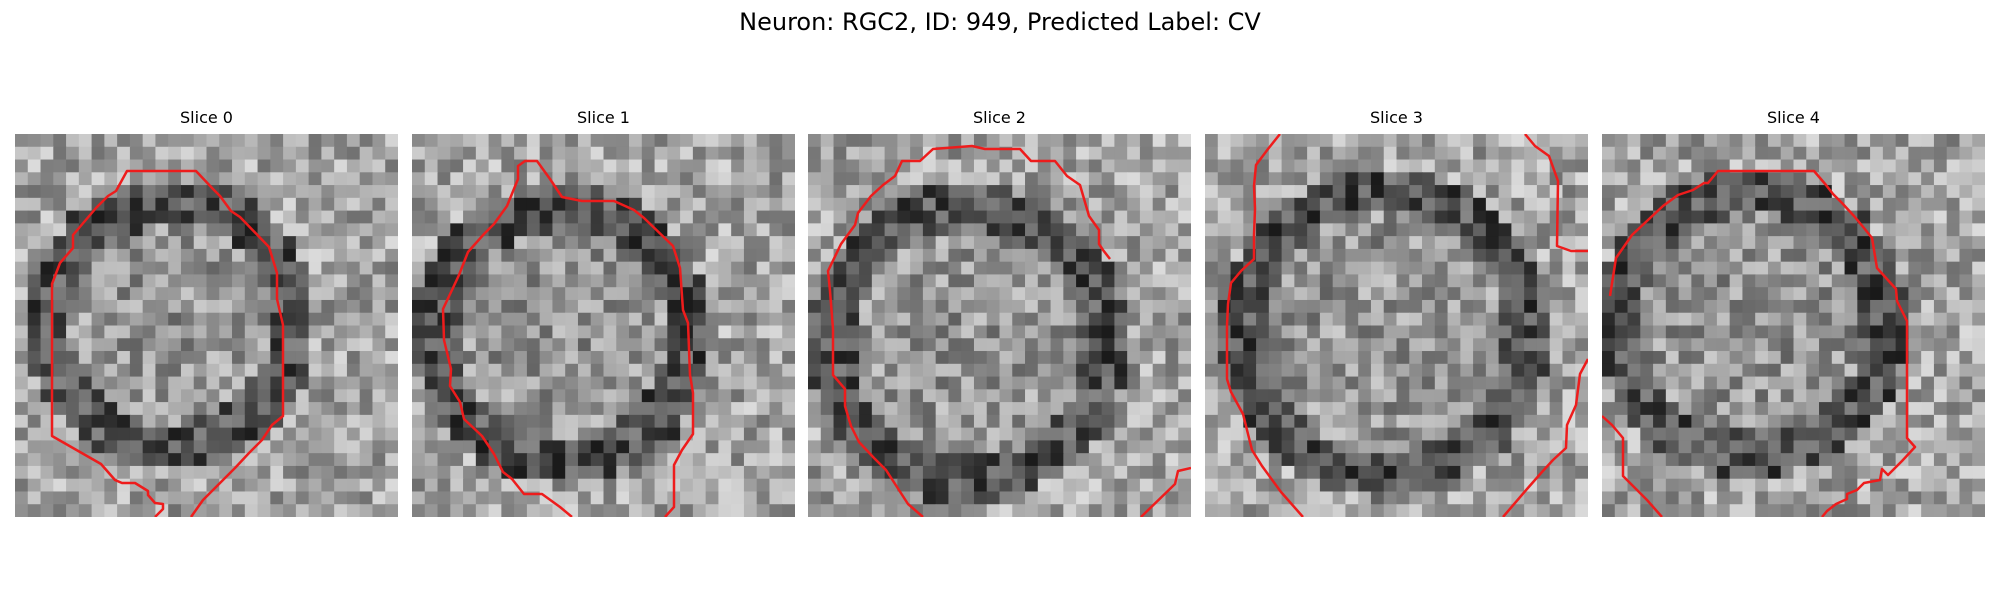 Image resolution: width=2000 pixels, height=600 pixels. Describe the element at coordinates (999, 117) in the screenshot. I see `slice-title: Slice 2` at that location.